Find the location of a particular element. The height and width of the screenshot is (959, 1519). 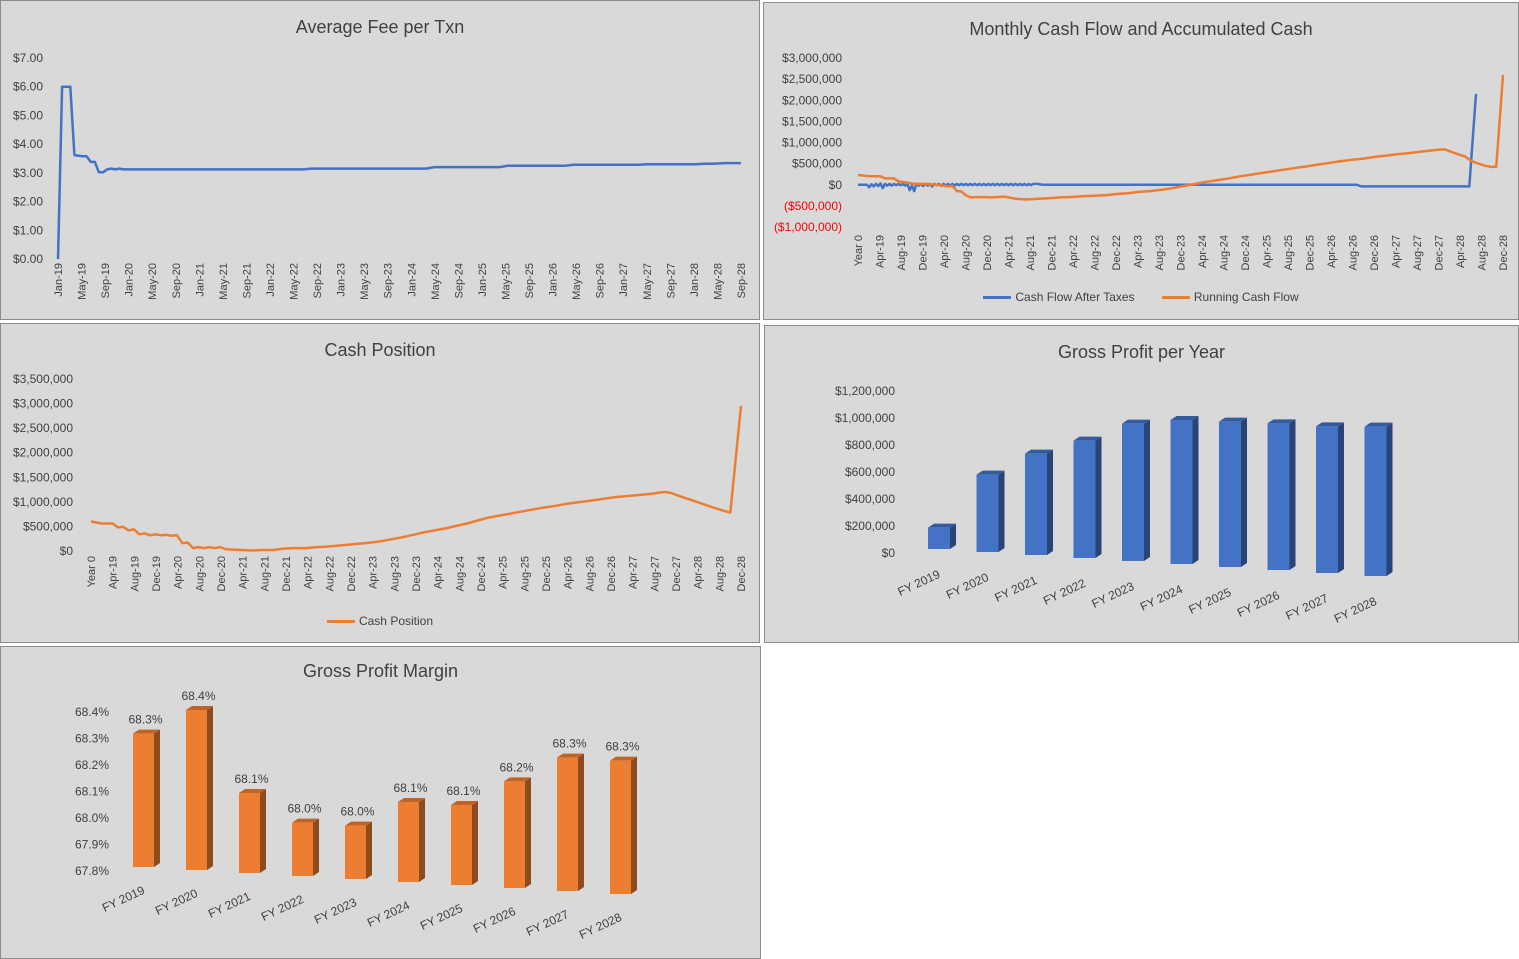

y-tick-label: $4.00 is located at coordinates (28, 144).